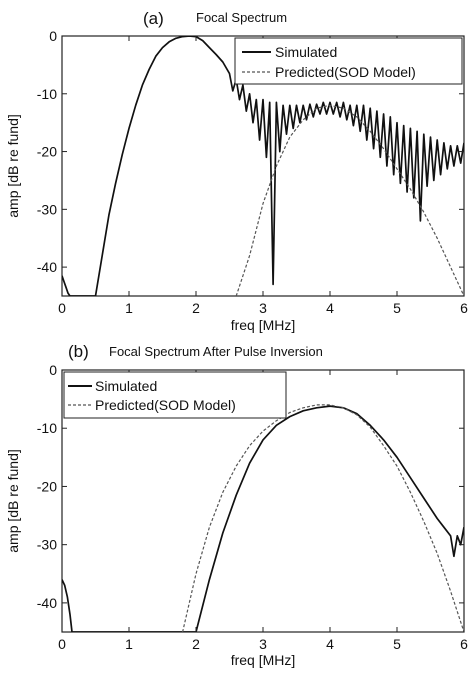 The image size is (470, 674). I want to click on chart-title: Focal Spectrum, so click(241, 17).